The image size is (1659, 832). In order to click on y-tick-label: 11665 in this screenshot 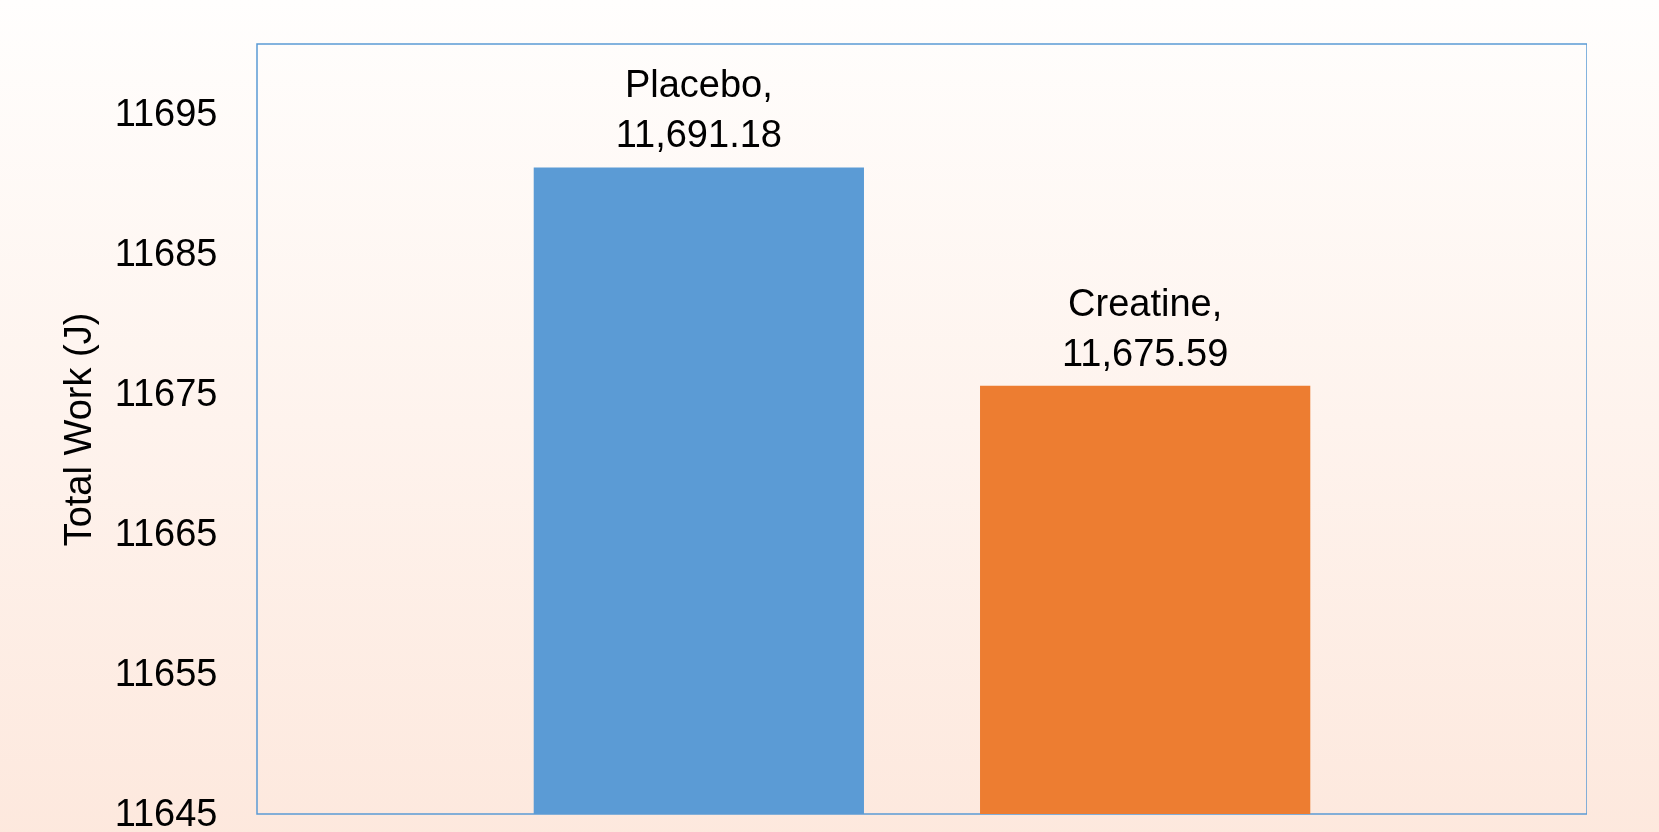, I will do `click(166, 532)`.